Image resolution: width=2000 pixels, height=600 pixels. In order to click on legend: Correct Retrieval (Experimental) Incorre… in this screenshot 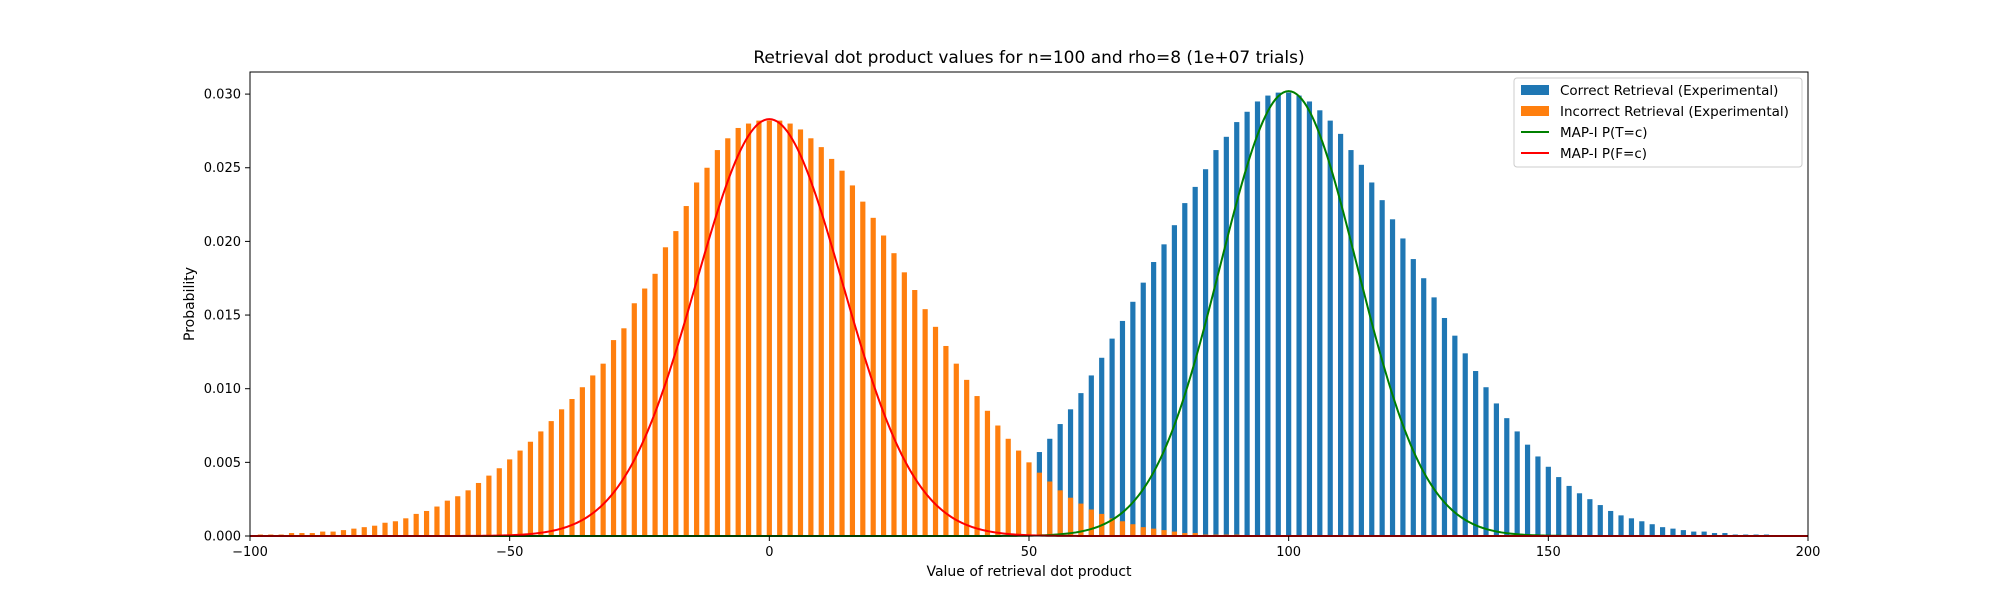, I will do `click(1658, 122)`.